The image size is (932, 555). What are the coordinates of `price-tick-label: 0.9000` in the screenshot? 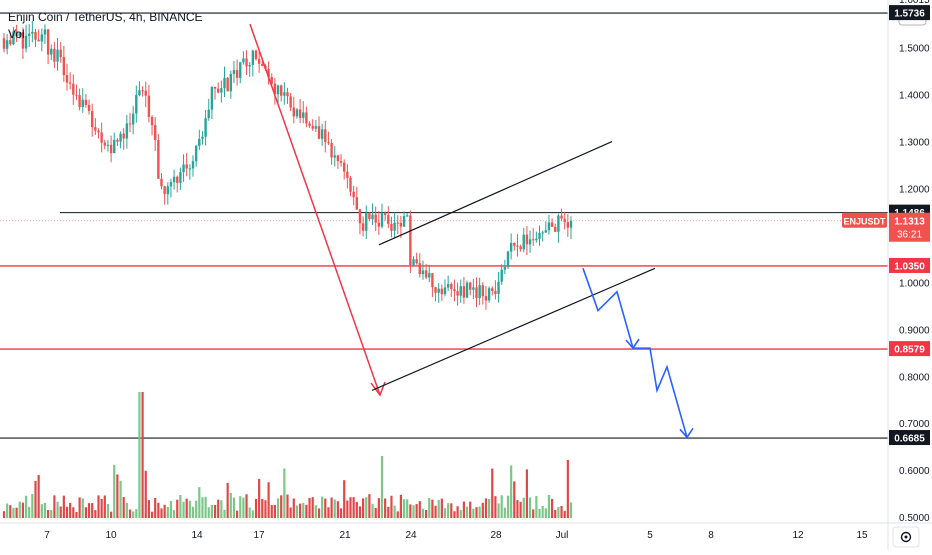 It's located at (914, 330).